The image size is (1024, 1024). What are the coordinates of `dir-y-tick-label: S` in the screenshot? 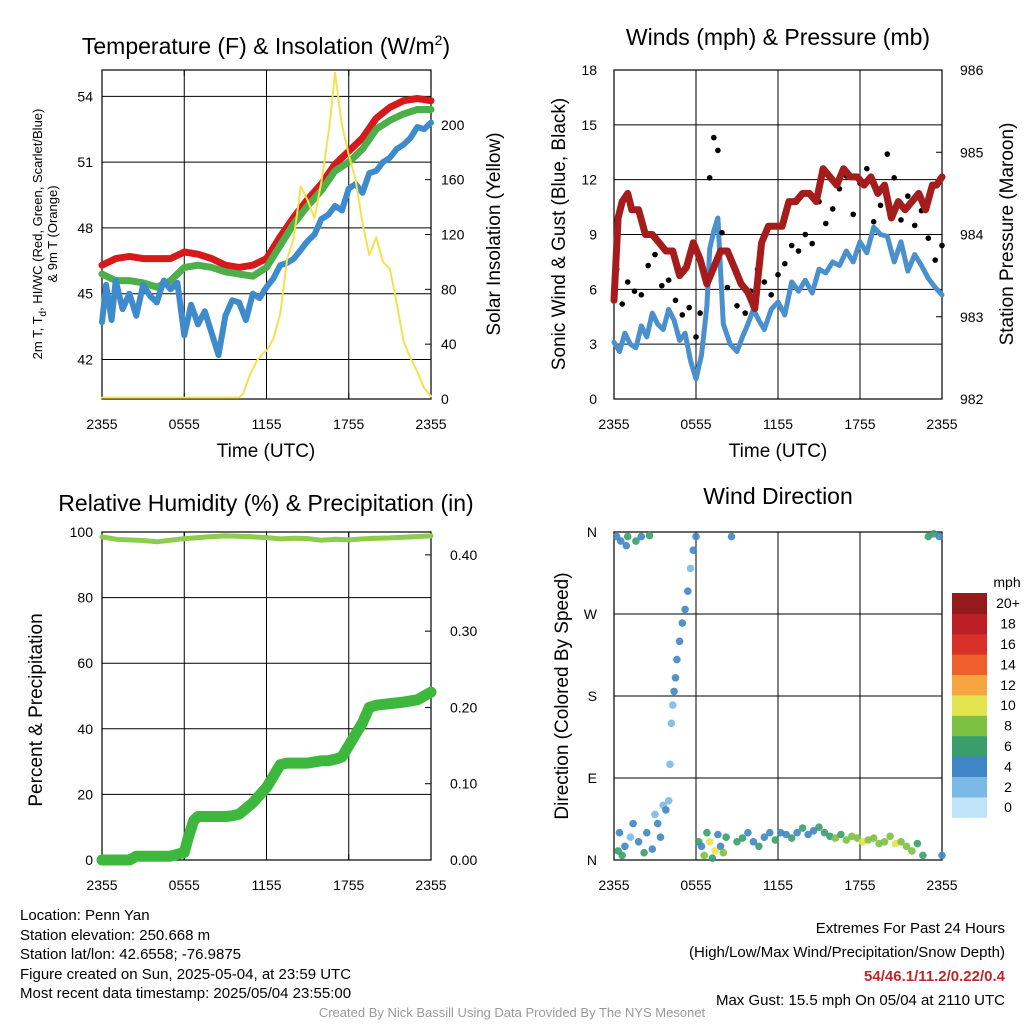 It's located at (592, 696).